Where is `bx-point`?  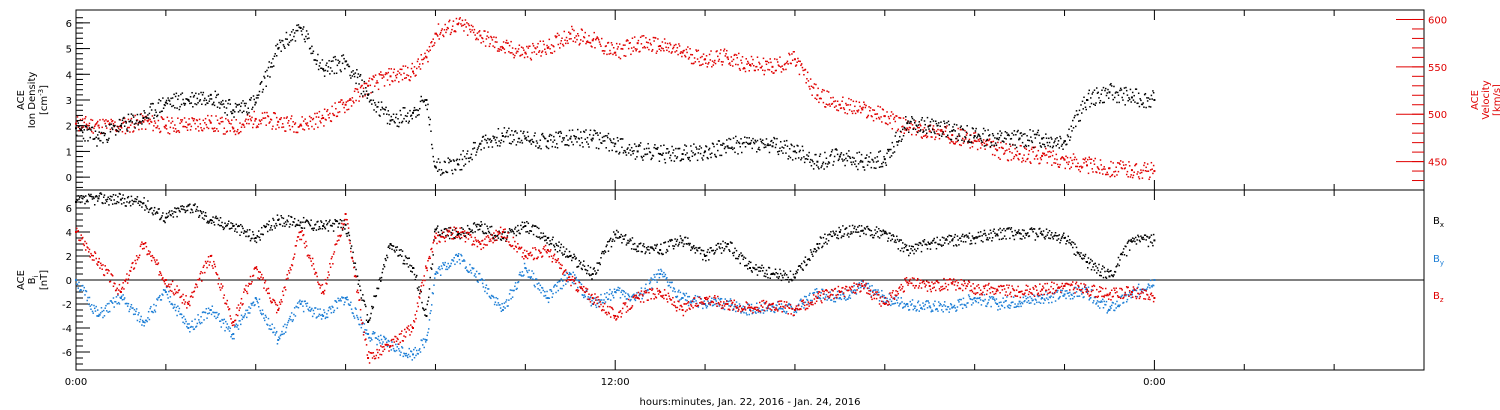
bx-point is located at coordinates (1109, 276).